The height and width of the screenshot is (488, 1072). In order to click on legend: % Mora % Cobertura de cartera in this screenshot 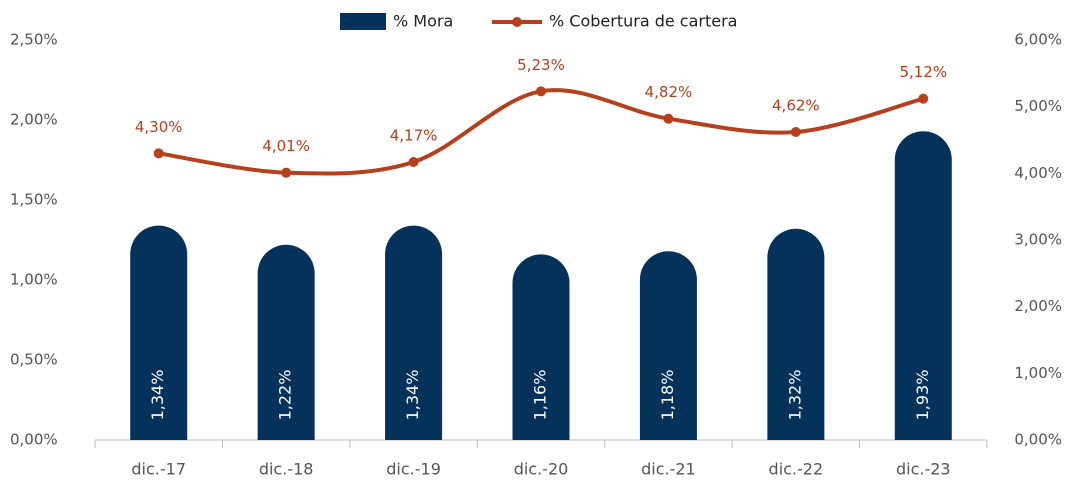, I will do `click(538, 21)`.